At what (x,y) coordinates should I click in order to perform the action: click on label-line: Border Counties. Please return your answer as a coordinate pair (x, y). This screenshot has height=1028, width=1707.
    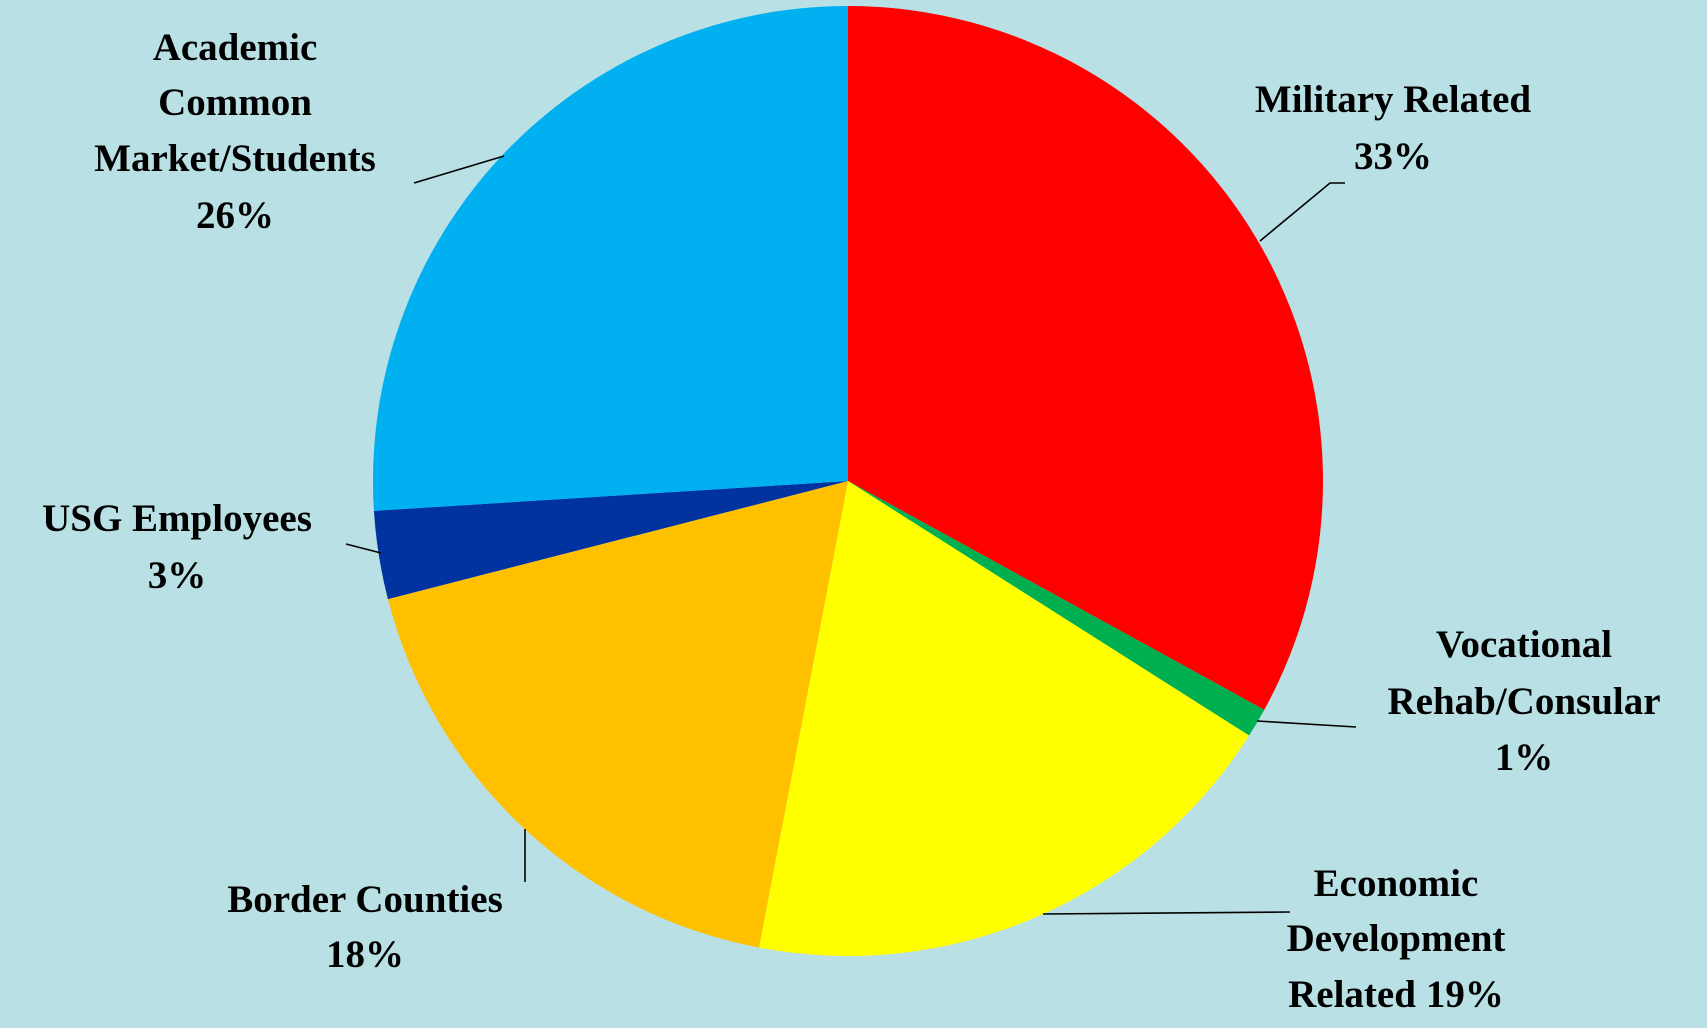
    Looking at the image, I should click on (365, 899).